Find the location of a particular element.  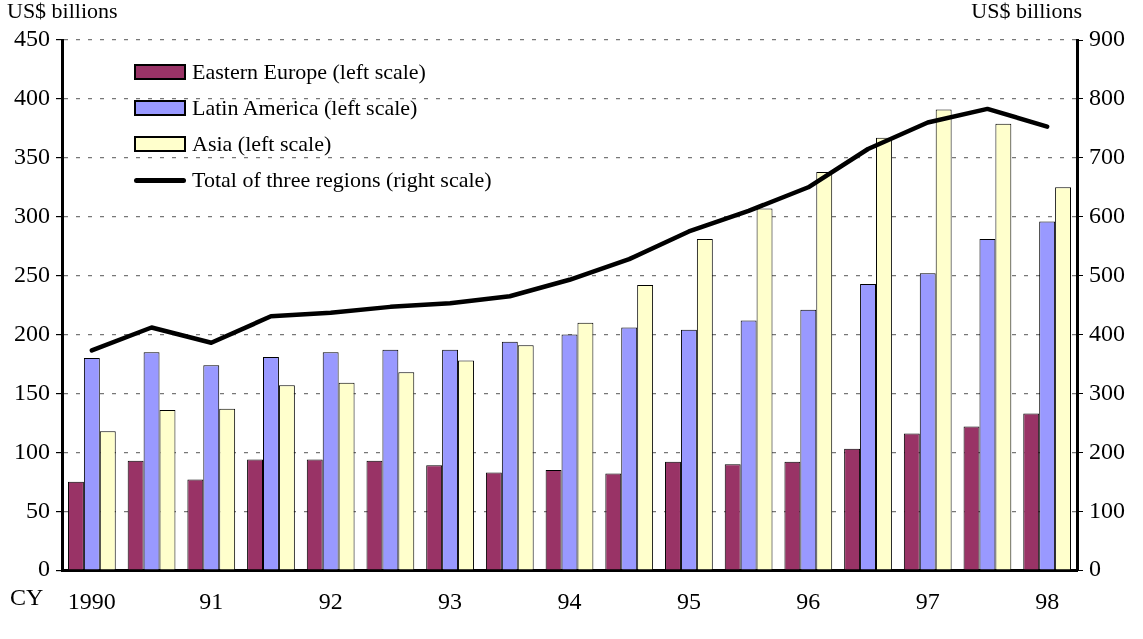

x-tick-label: 98 is located at coordinates (1047, 600).